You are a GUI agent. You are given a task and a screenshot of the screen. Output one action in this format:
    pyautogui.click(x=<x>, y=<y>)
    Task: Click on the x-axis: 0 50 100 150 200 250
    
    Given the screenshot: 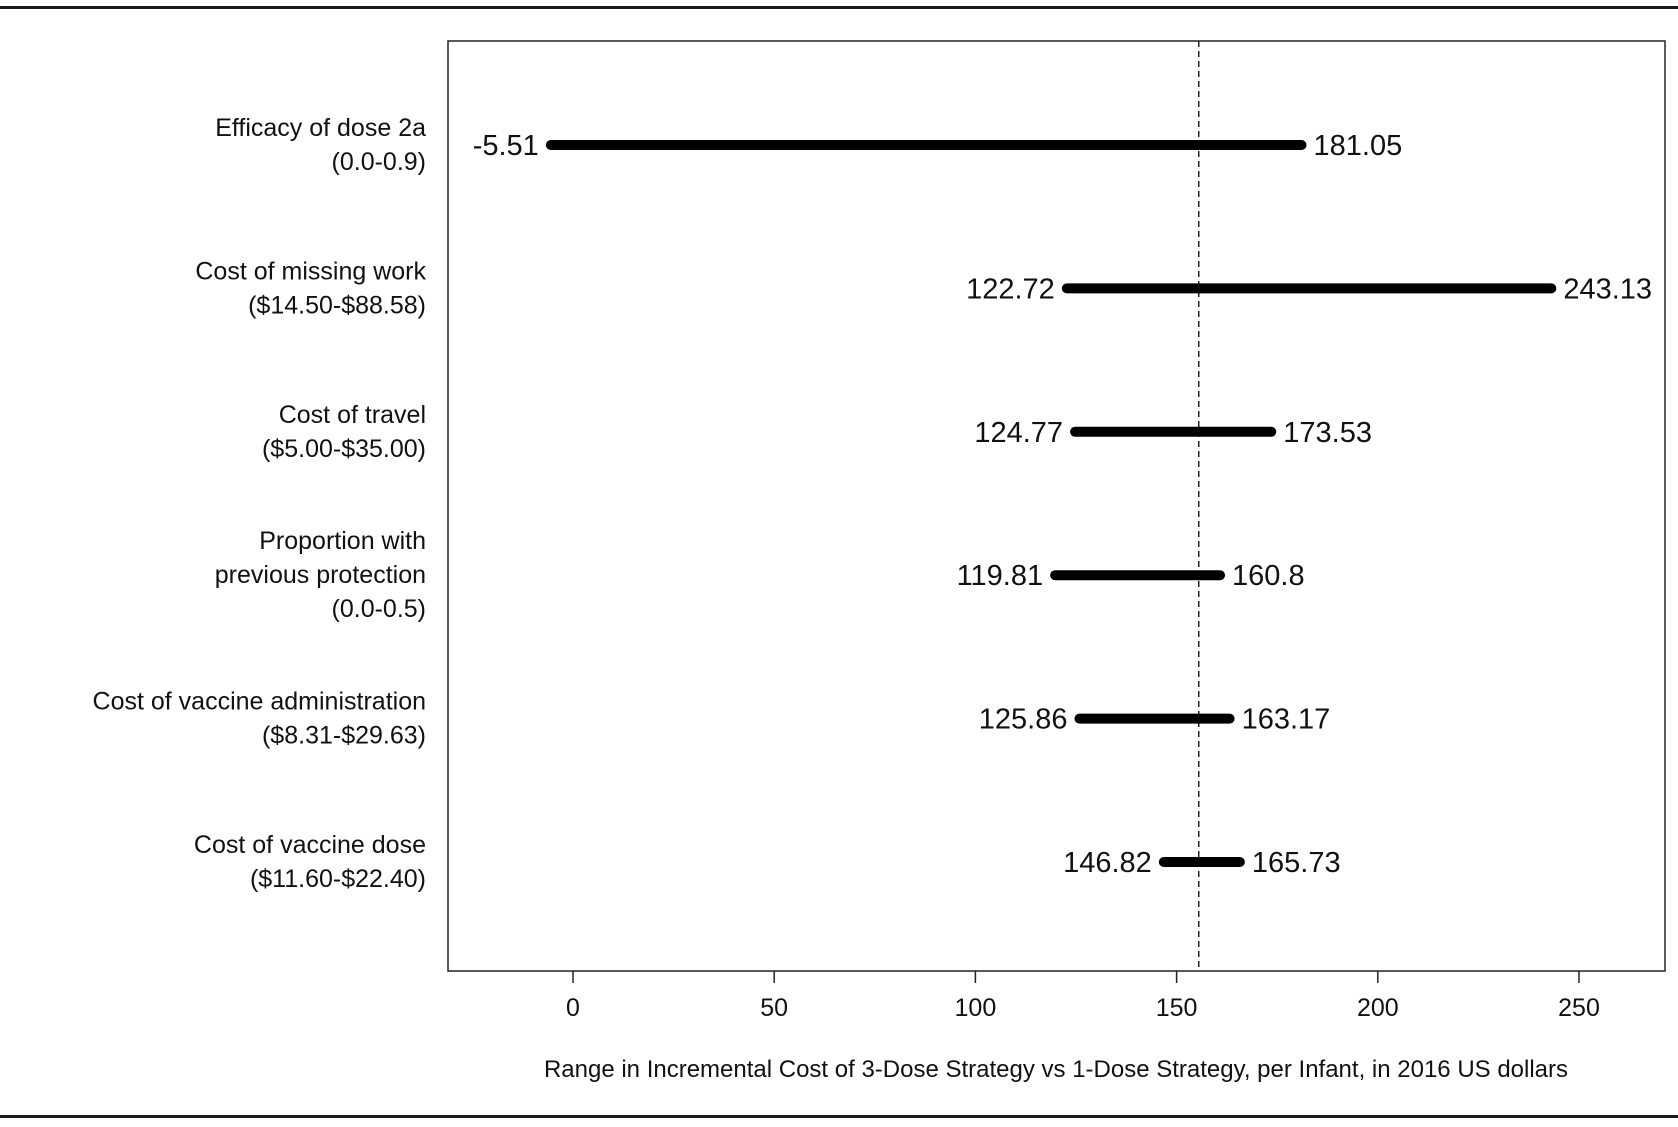 What is the action you would take?
    pyautogui.click(x=1083, y=996)
    